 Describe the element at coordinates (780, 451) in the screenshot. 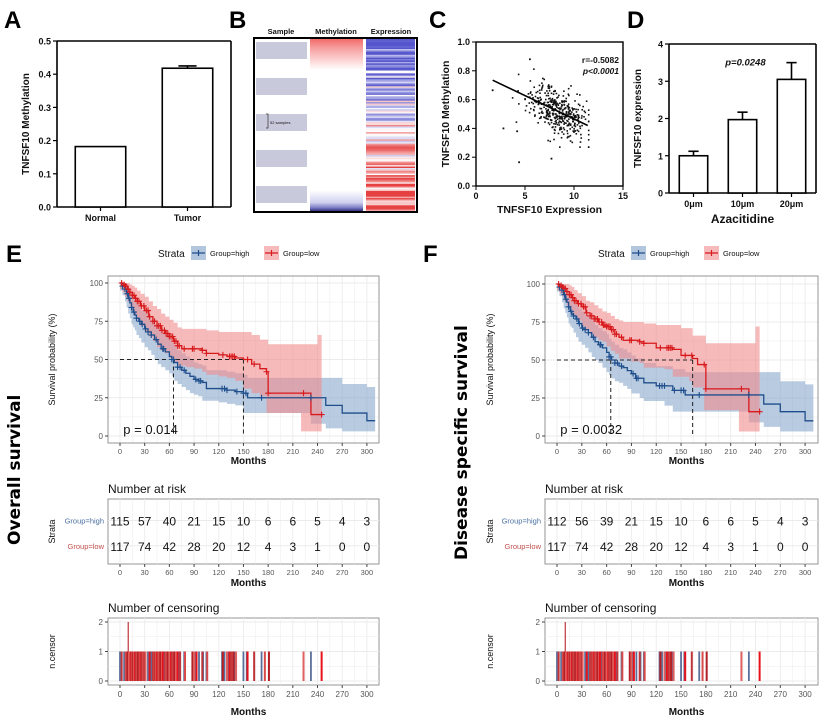

I see `x-tick-label: 270` at that location.